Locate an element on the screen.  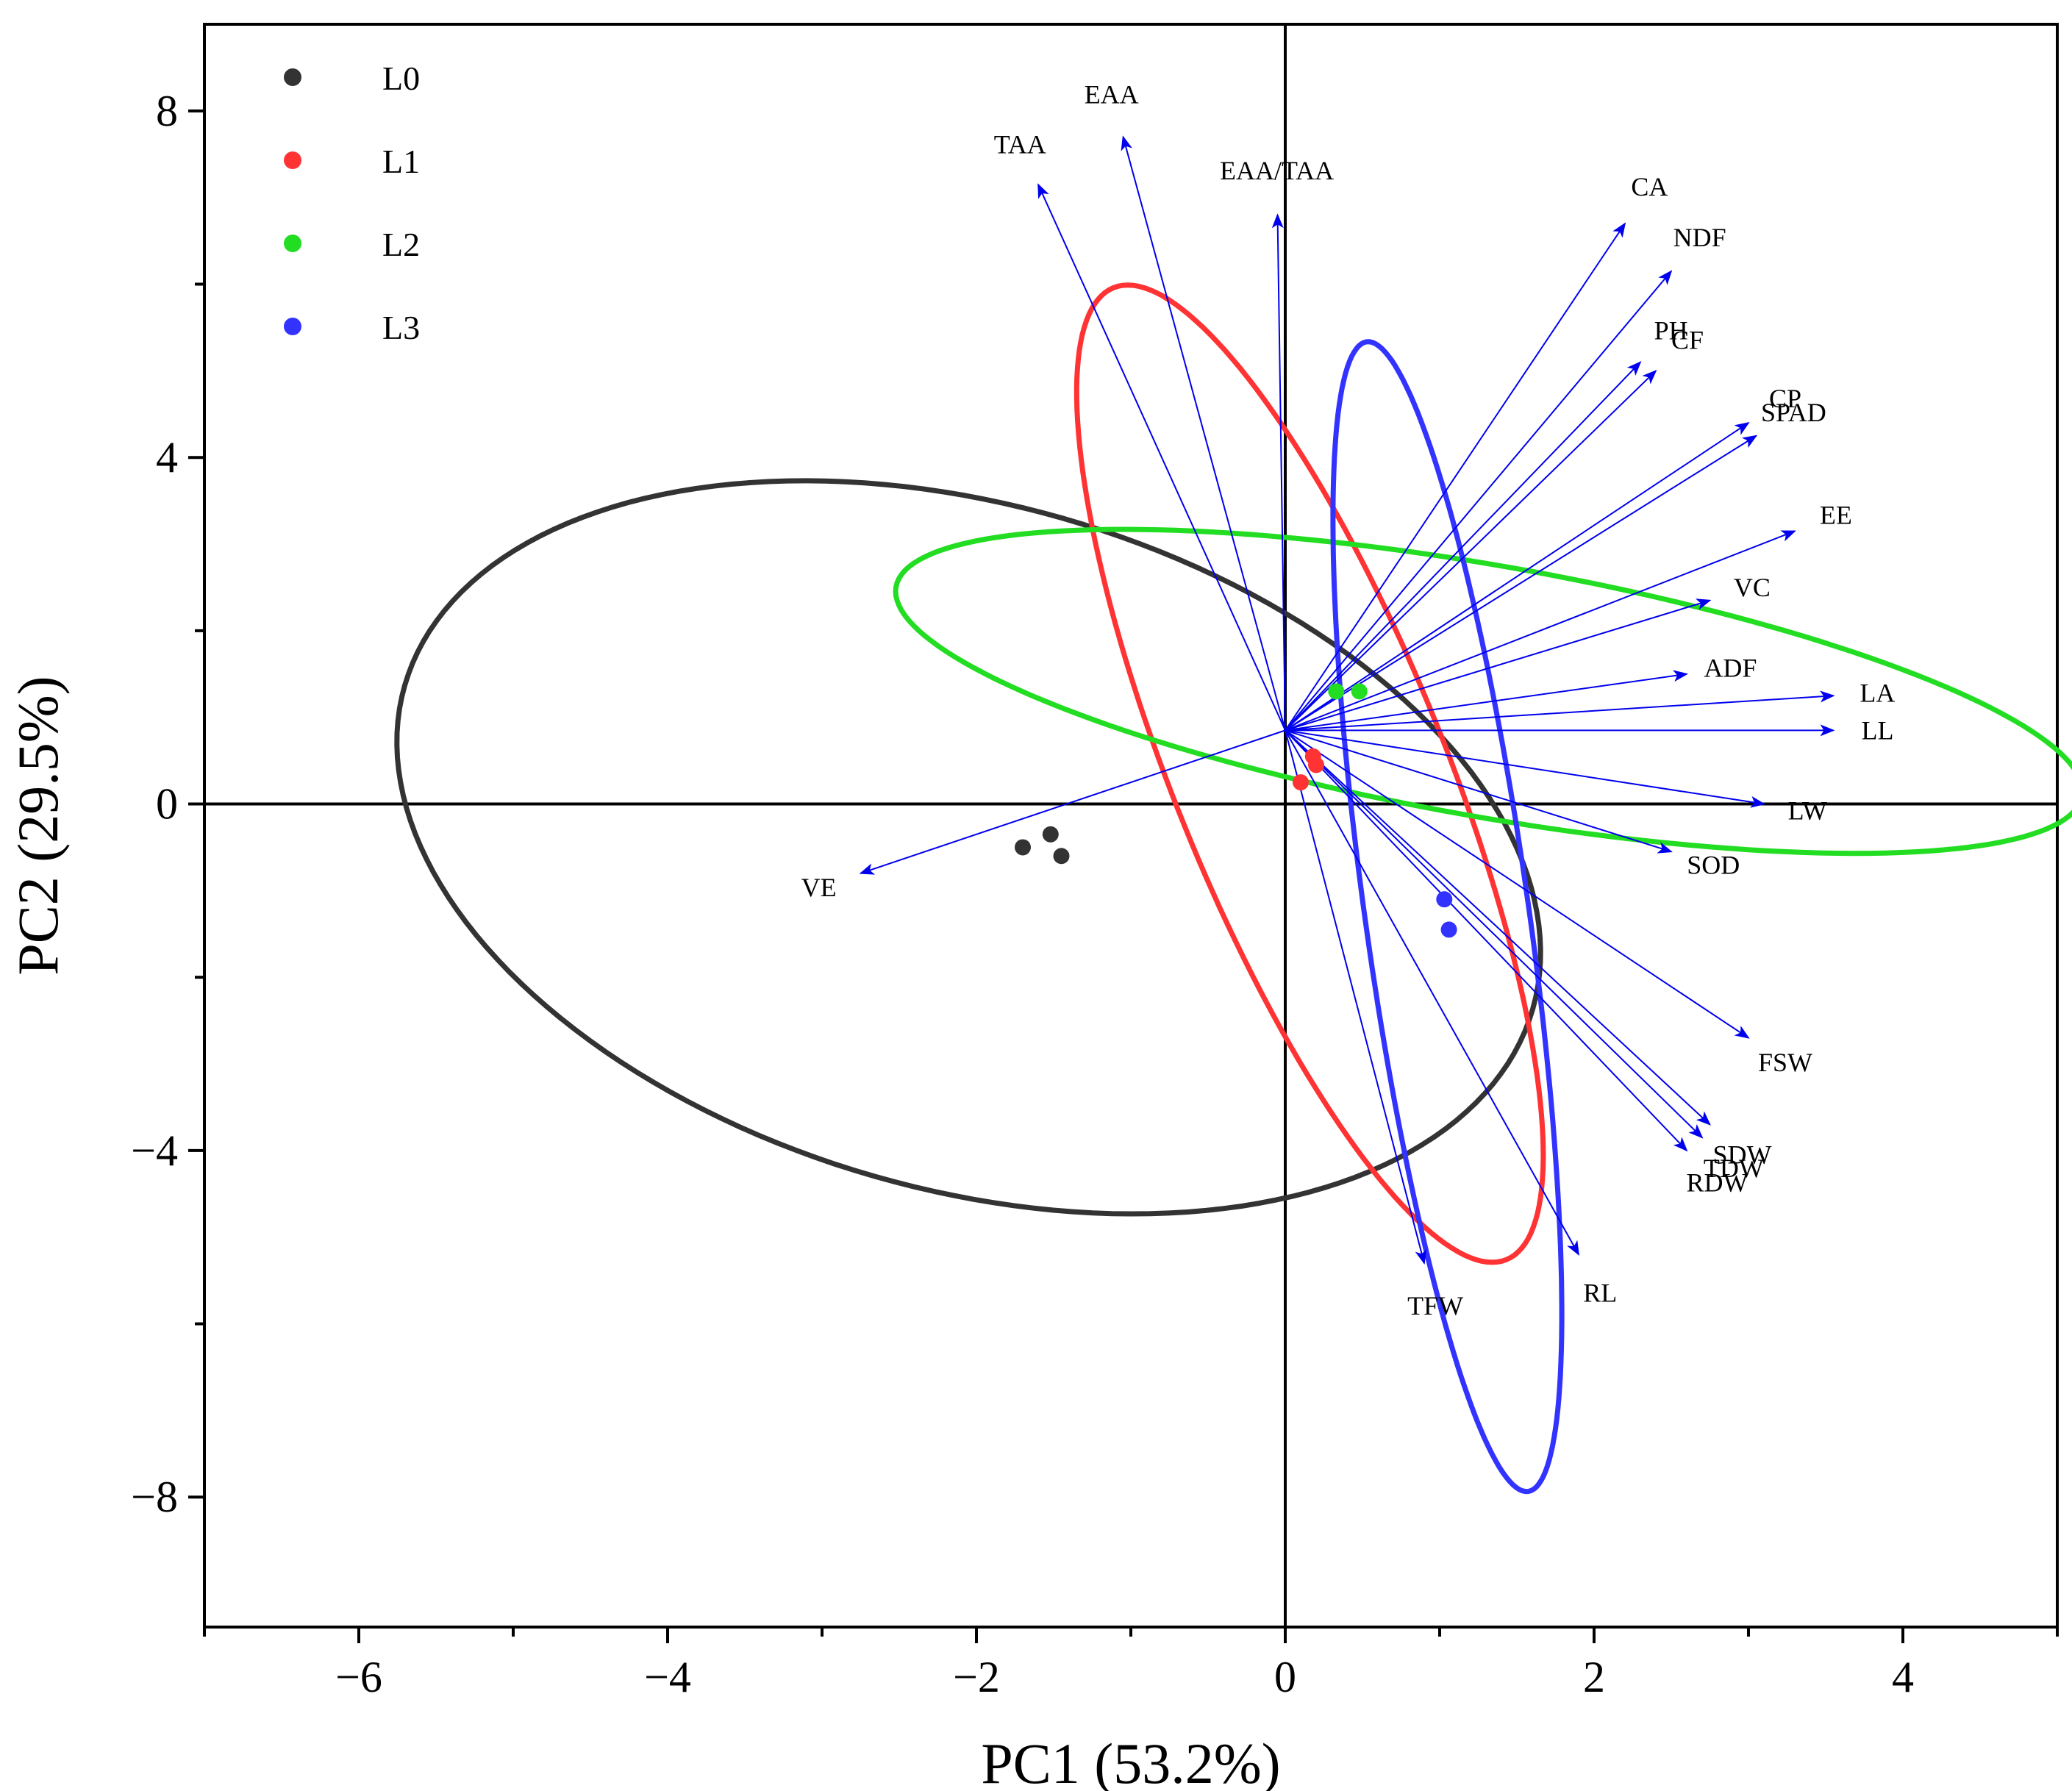
x-tick-label: 4 is located at coordinates (1903, 1677).